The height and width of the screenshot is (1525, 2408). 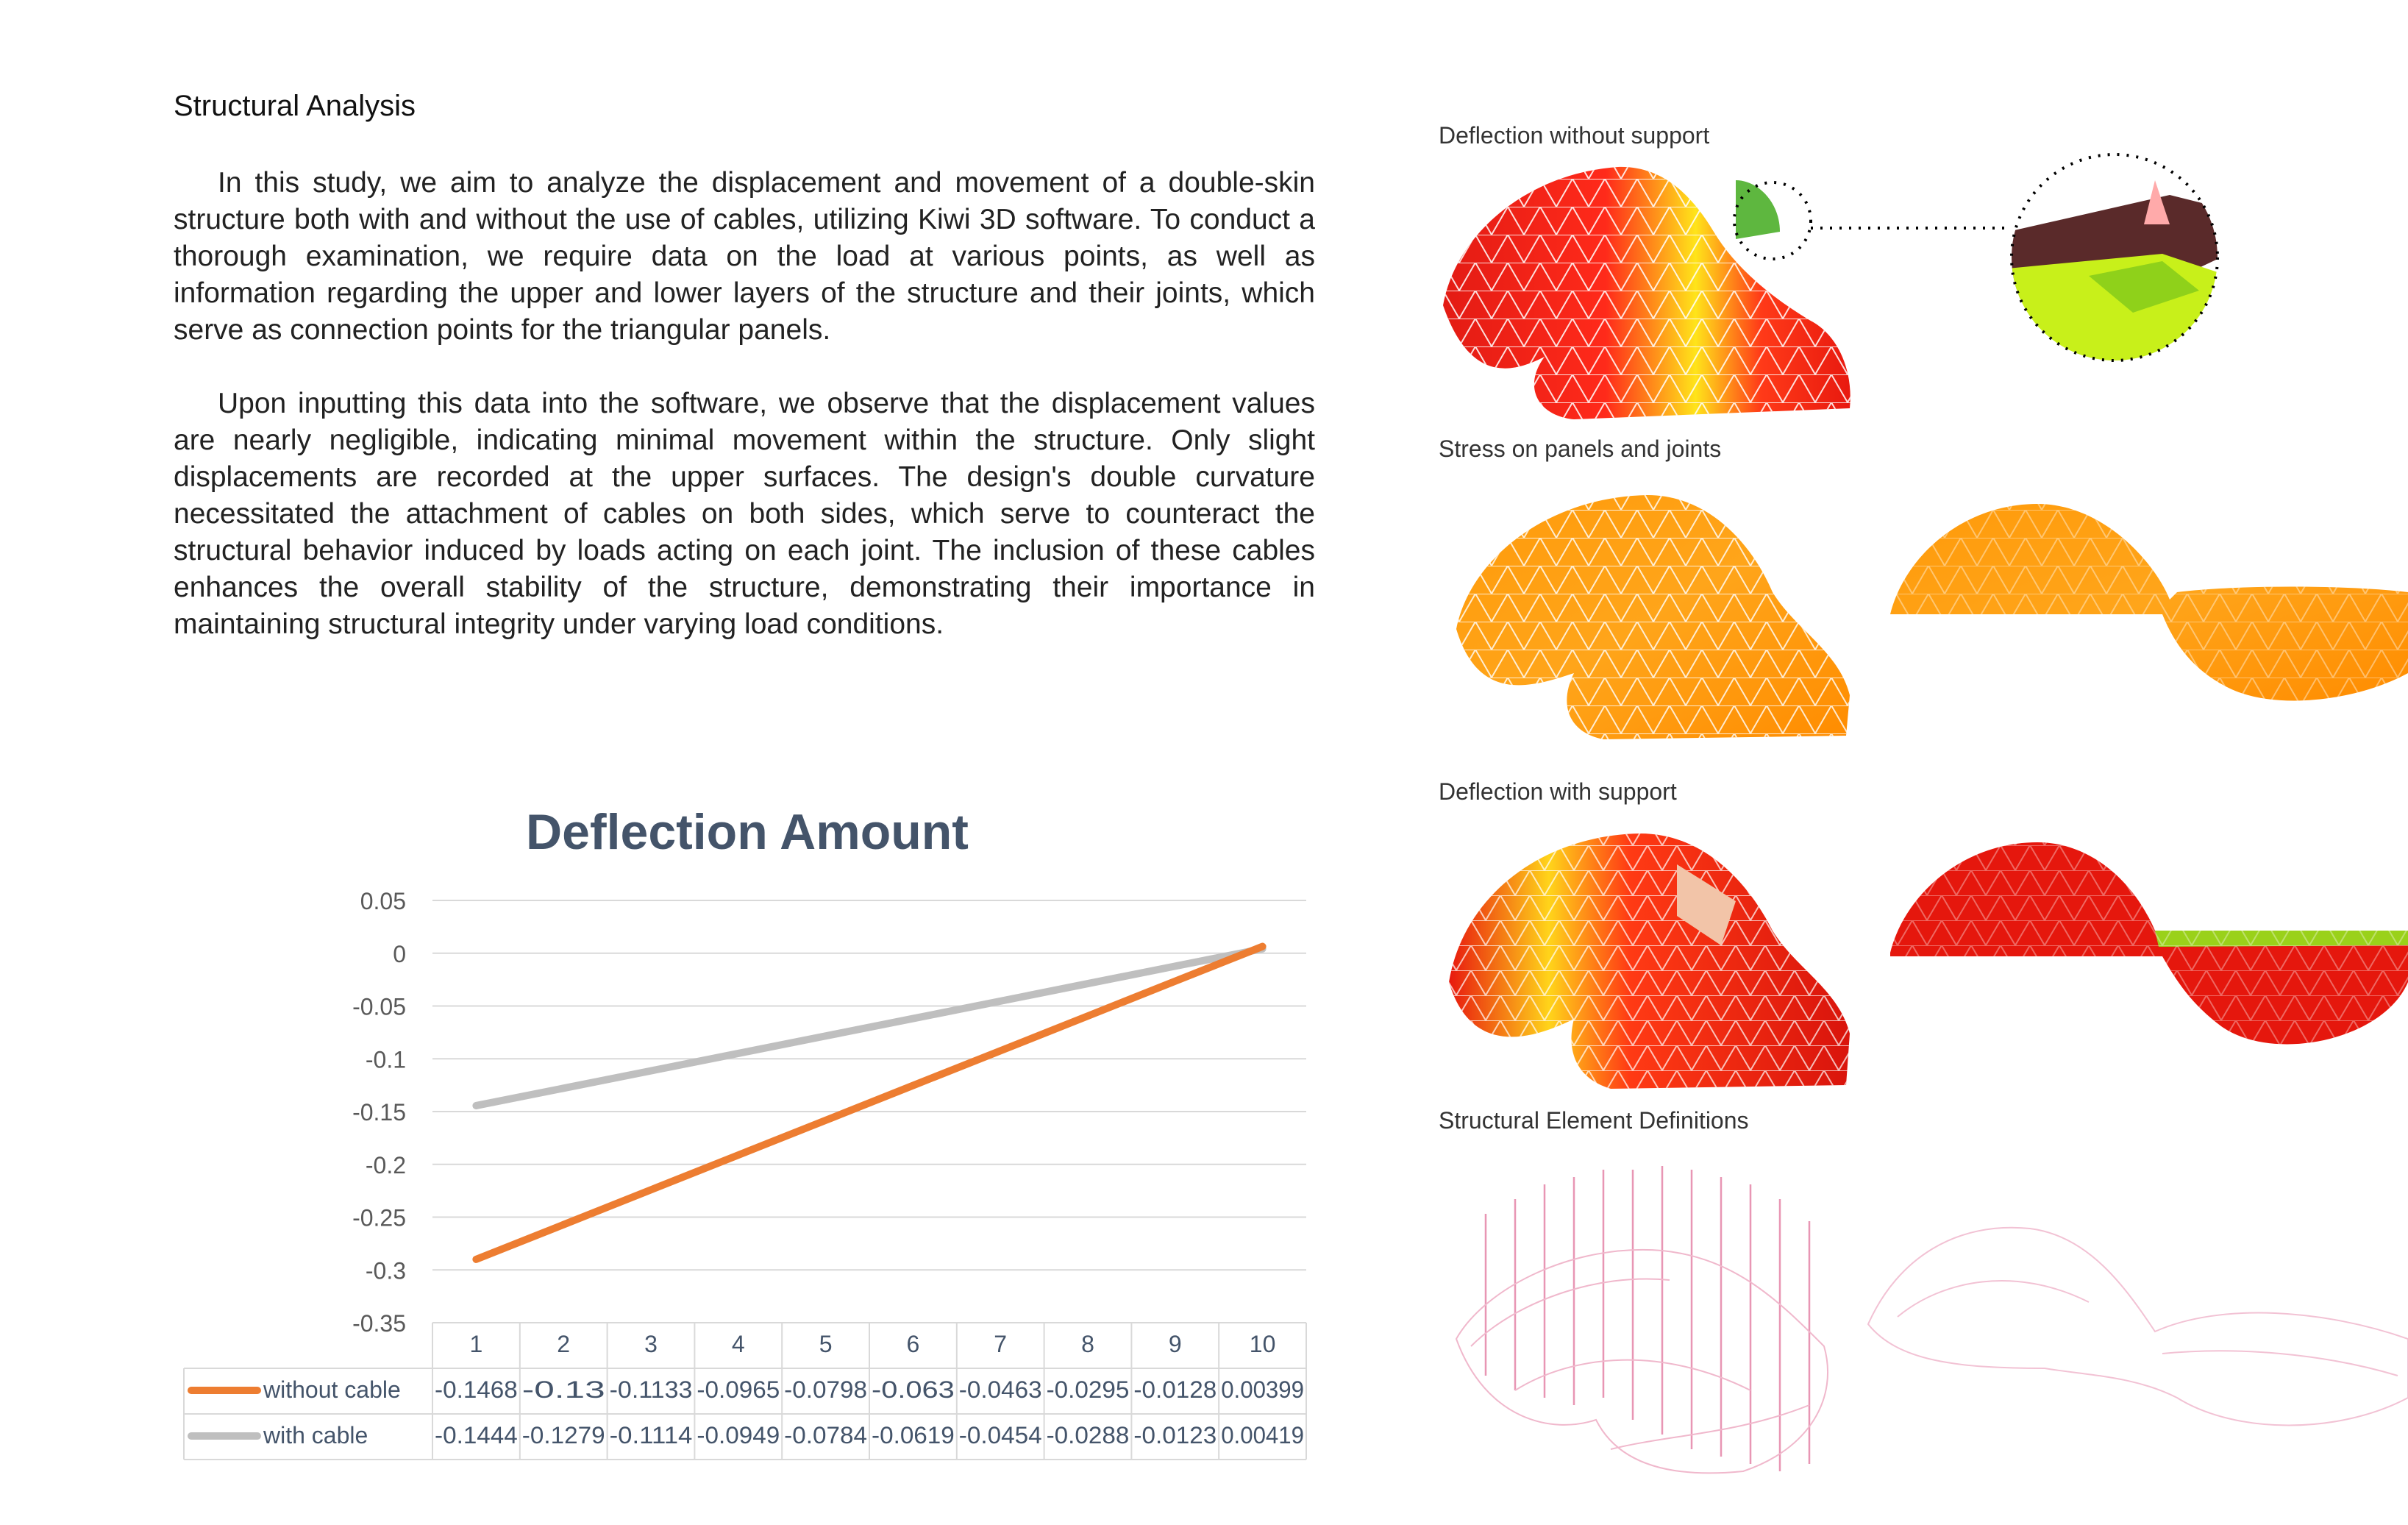 I want to click on data-label: -0.1468, so click(x=476, y=1389).